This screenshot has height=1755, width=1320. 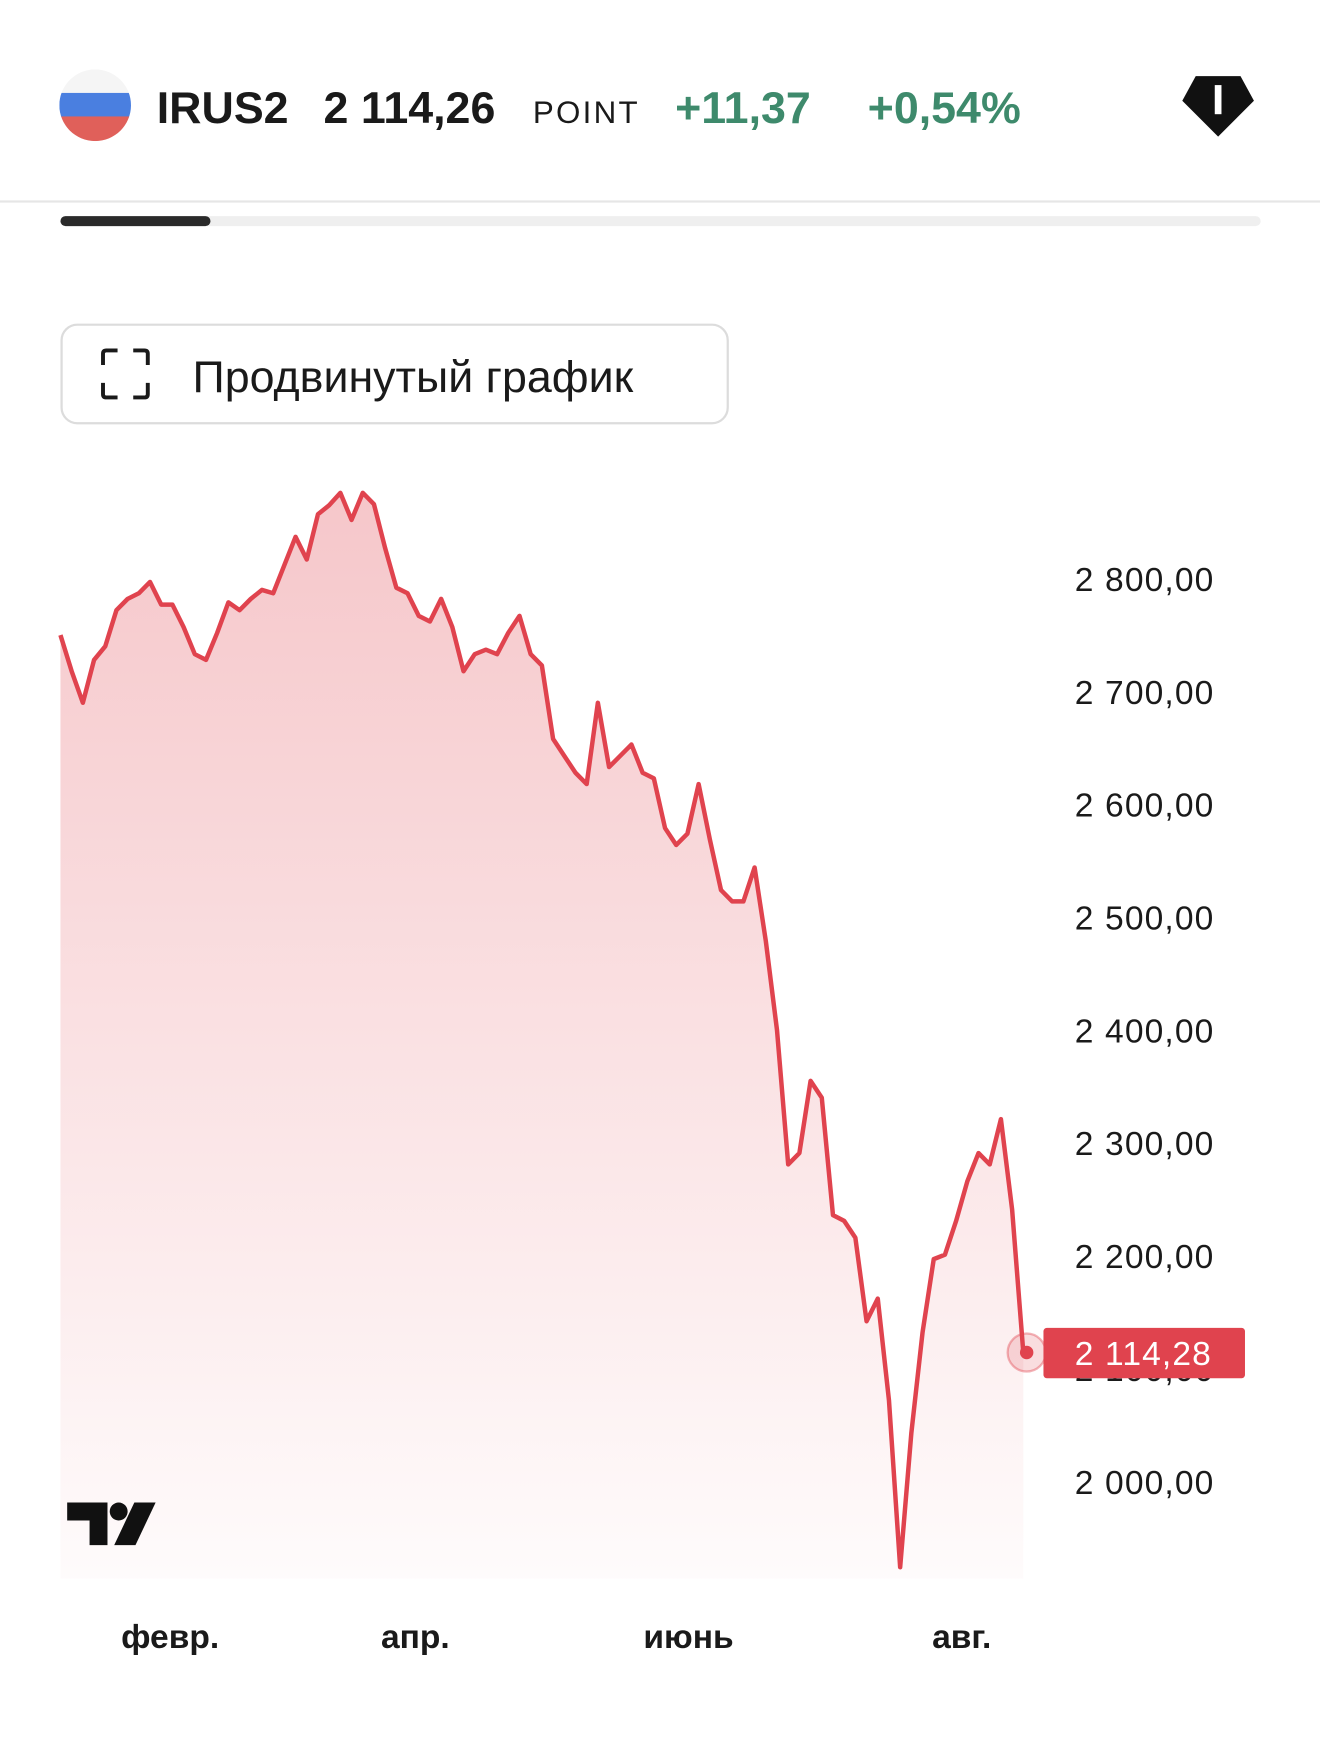 What do you see at coordinates (1145, 580) in the screenshot?
I see `y-tick-label: 2 800,00` at bounding box center [1145, 580].